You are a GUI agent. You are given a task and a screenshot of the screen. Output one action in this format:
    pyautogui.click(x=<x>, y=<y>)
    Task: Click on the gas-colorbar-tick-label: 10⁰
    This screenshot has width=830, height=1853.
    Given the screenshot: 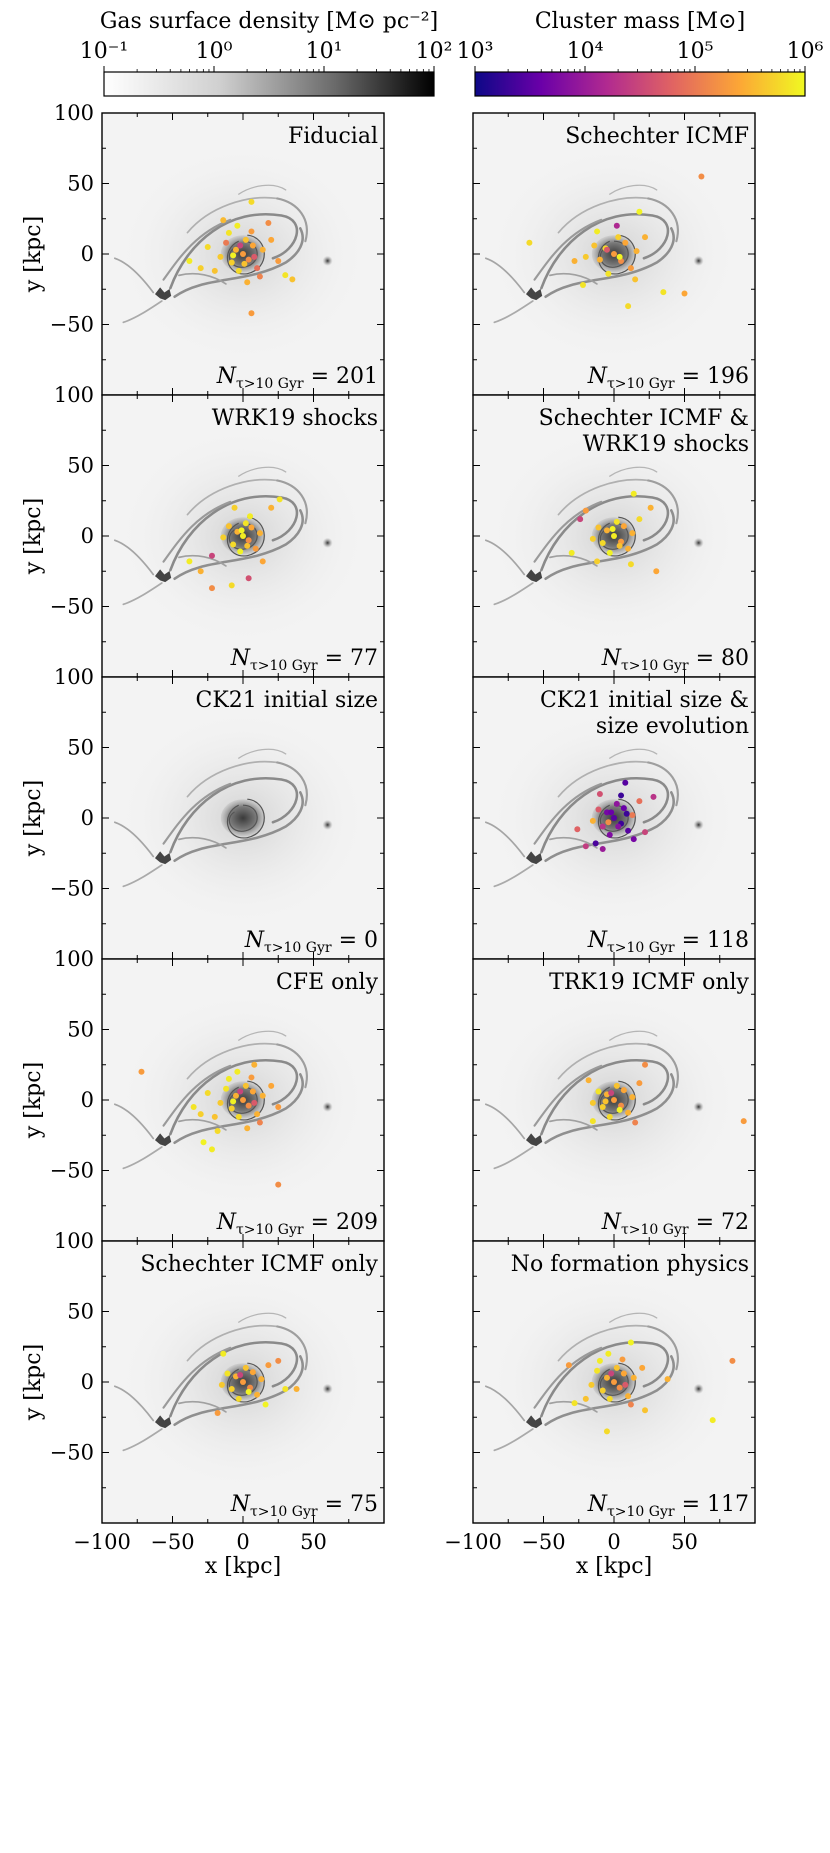 What is the action you would take?
    pyautogui.click(x=214, y=51)
    